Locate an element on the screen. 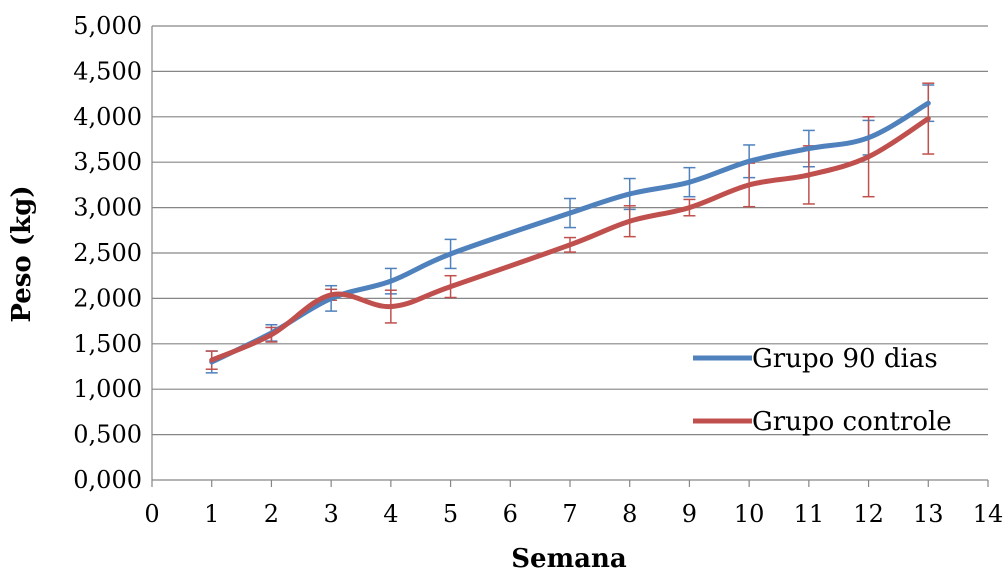 The width and height of the screenshot is (1003, 580). x-tick-labels: 0 1 2 3 4 5 6 7 8 9 10 11 12 13 14 is located at coordinates (573, 514).